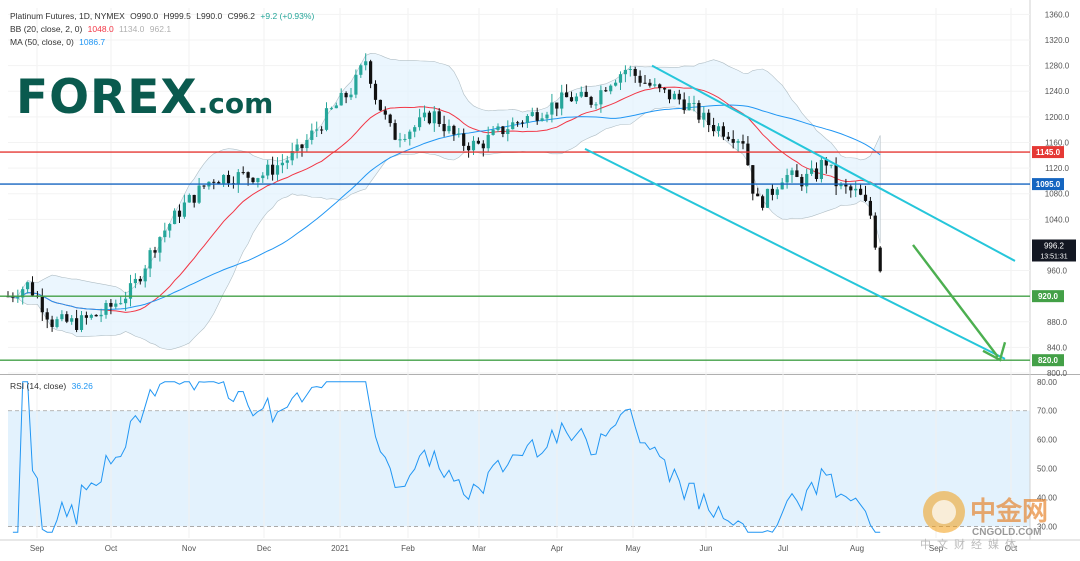 The width and height of the screenshot is (1080, 561). Describe the element at coordinates (209, 16) in the screenshot. I see `ohlc-low: L990.0` at that location.